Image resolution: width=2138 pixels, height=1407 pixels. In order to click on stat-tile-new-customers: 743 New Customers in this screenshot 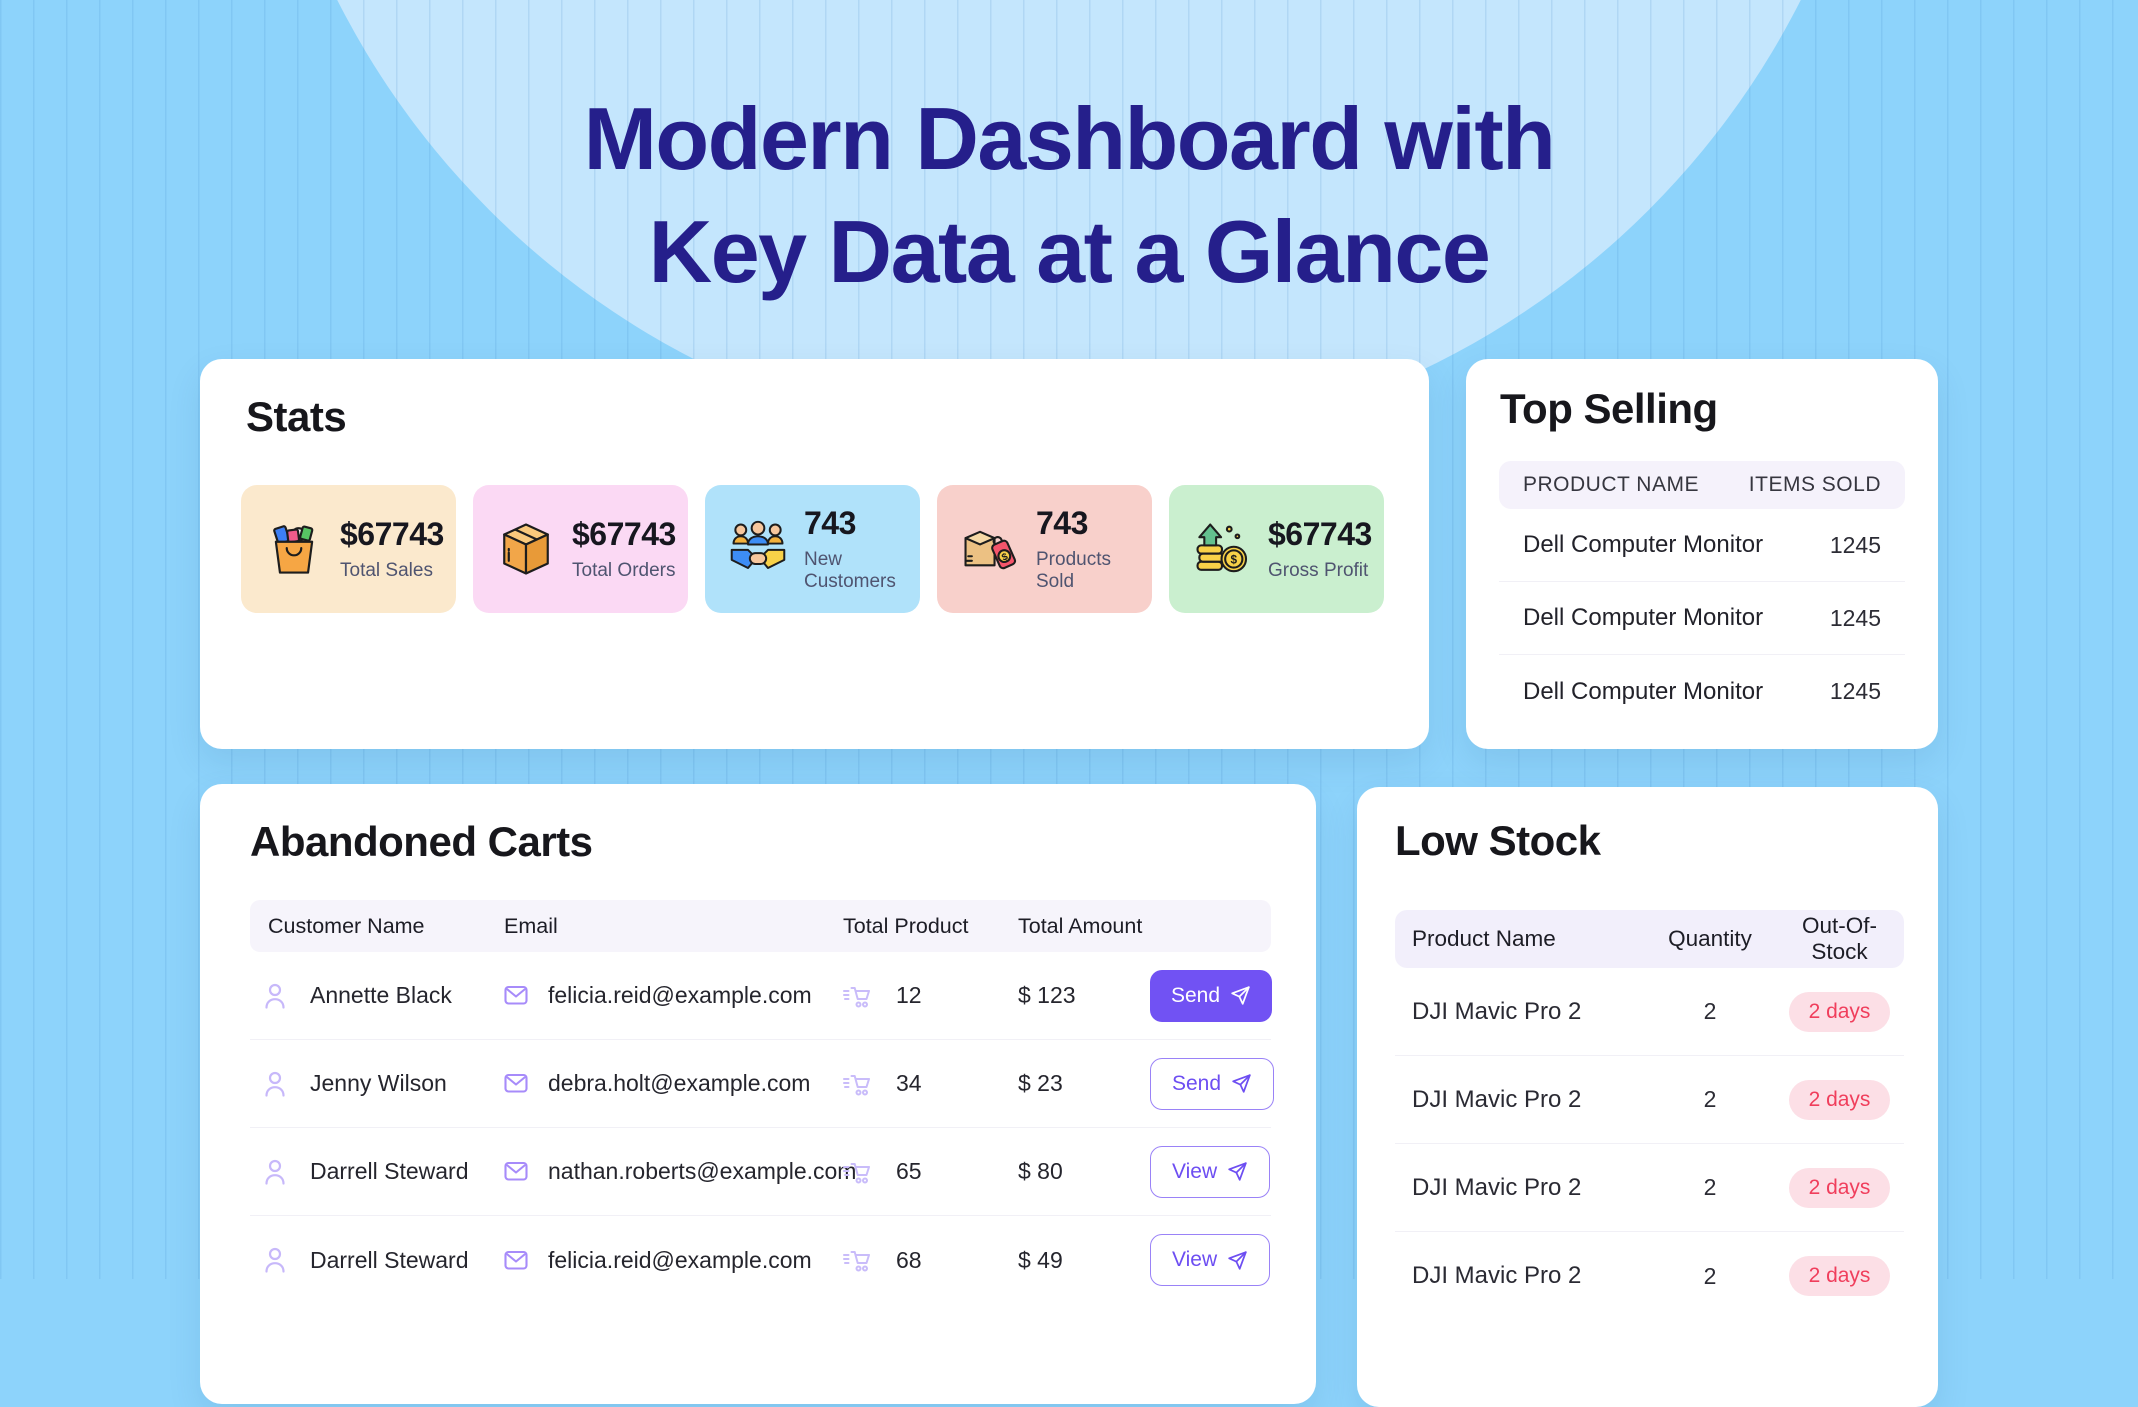, I will do `click(812, 549)`.